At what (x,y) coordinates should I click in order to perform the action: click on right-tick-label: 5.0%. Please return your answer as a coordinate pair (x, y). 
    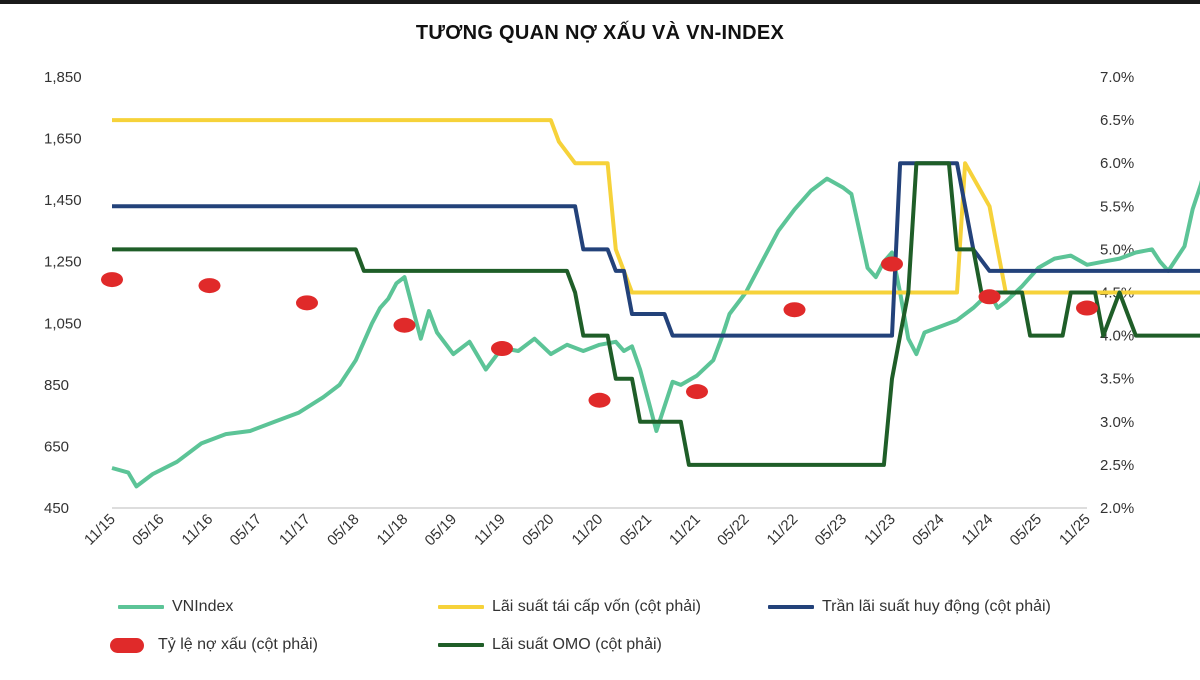
    Looking at the image, I should click on (1117, 249).